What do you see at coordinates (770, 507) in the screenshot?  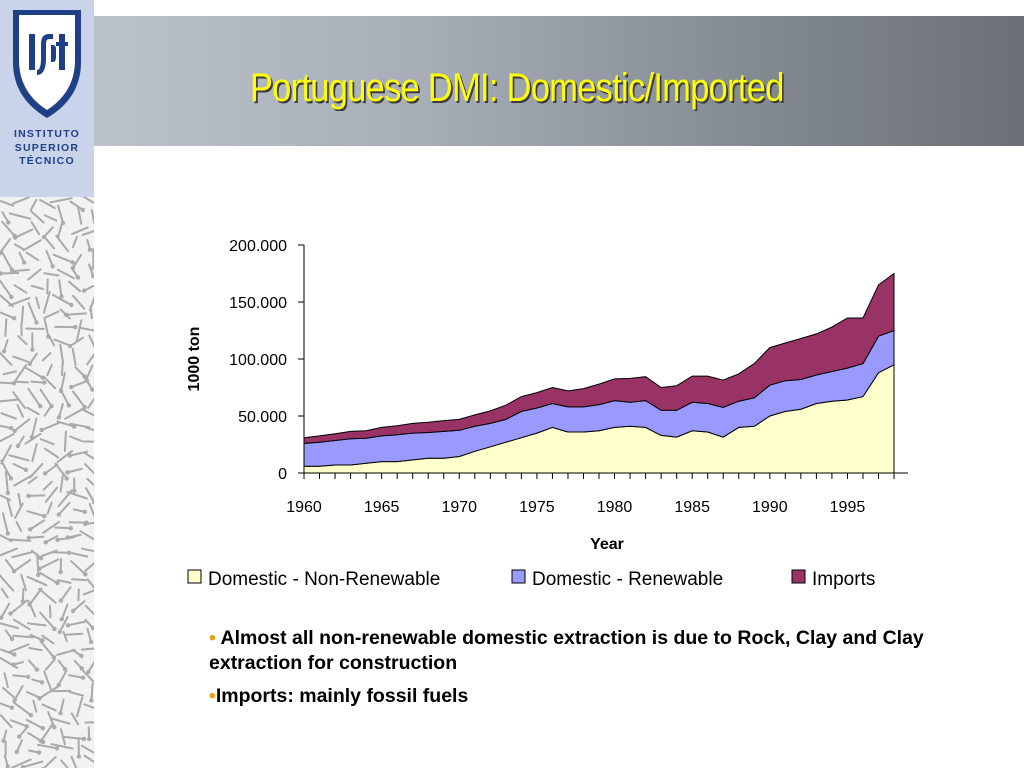 I see `x-tick-label: 1990` at bounding box center [770, 507].